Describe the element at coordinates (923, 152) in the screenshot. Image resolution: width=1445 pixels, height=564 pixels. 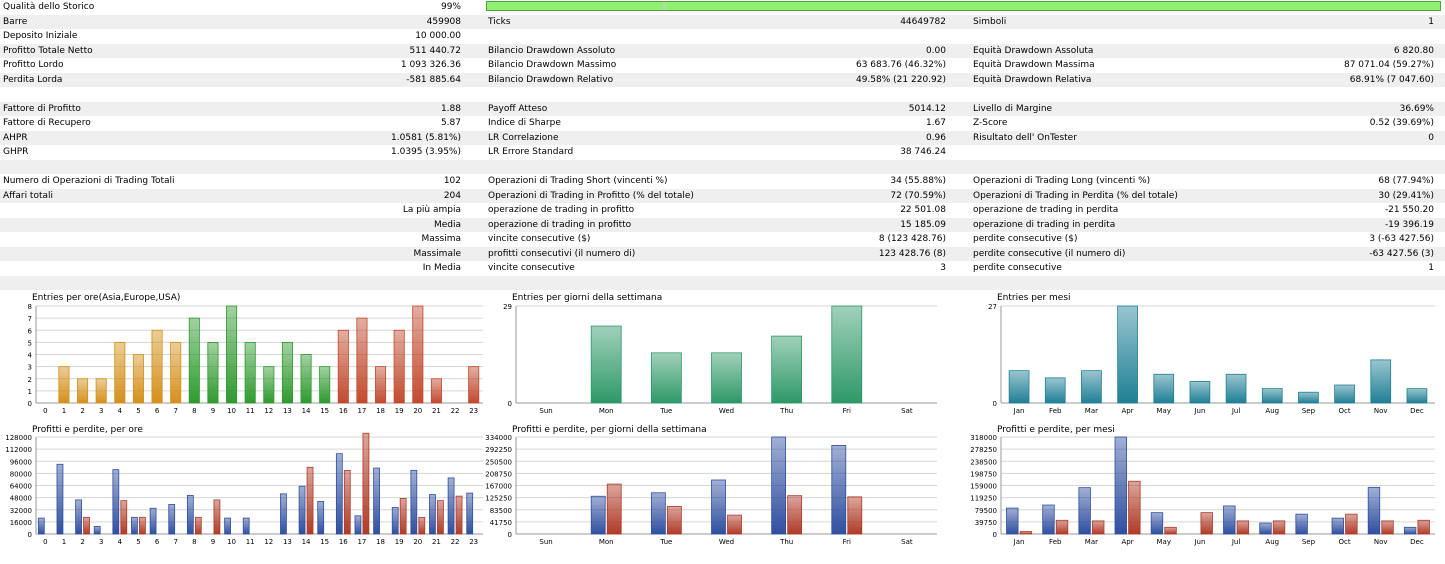
I see `stat-value: 38 746.24` at that location.